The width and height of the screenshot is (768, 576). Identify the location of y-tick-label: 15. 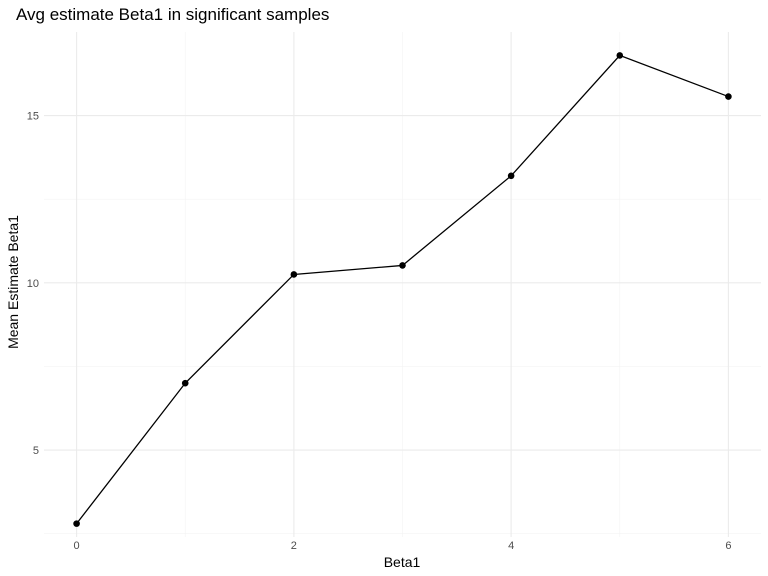
(33, 117).